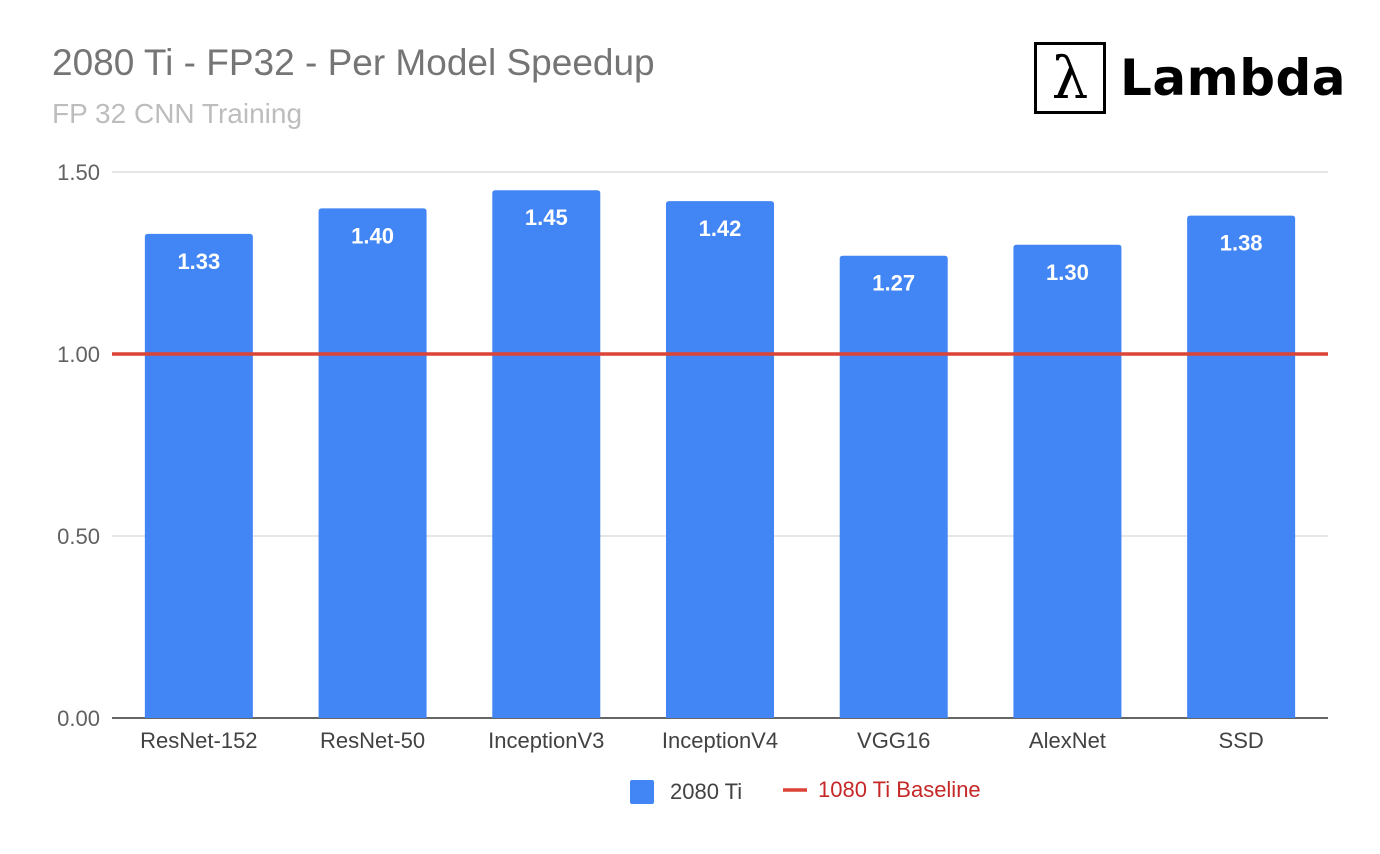 The image size is (1380, 854). I want to click on x-tick-label: InceptionV3, so click(546, 740).